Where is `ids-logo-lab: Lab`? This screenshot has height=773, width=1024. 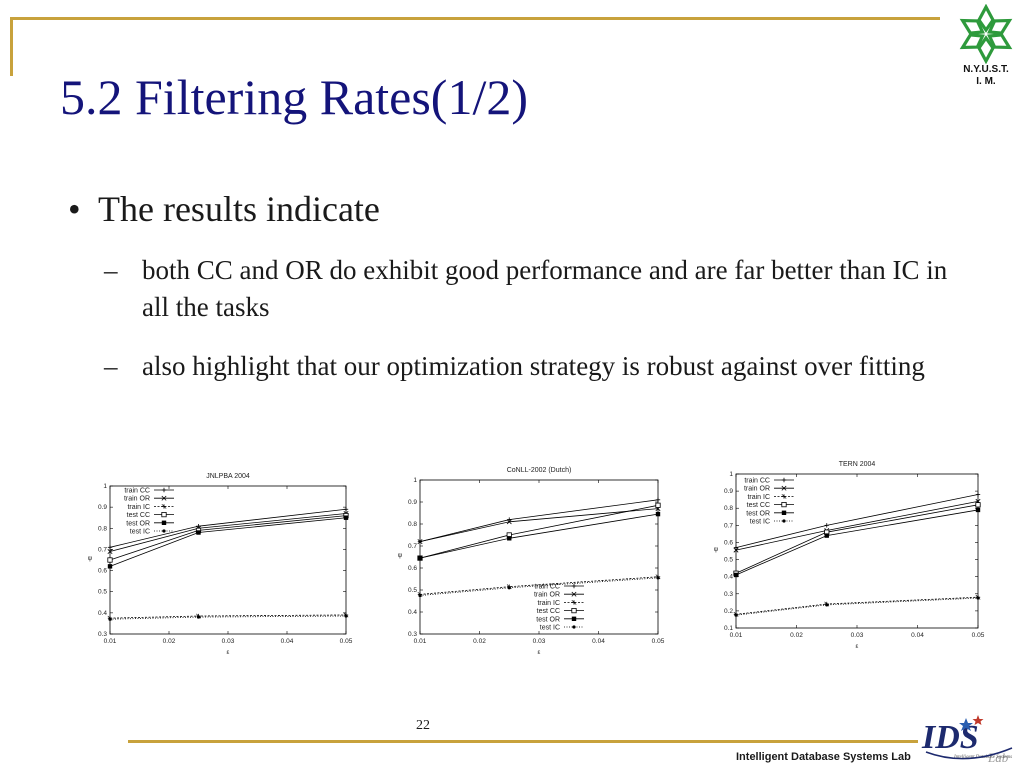
ids-logo-lab: Lab is located at coordinates (998, 757).